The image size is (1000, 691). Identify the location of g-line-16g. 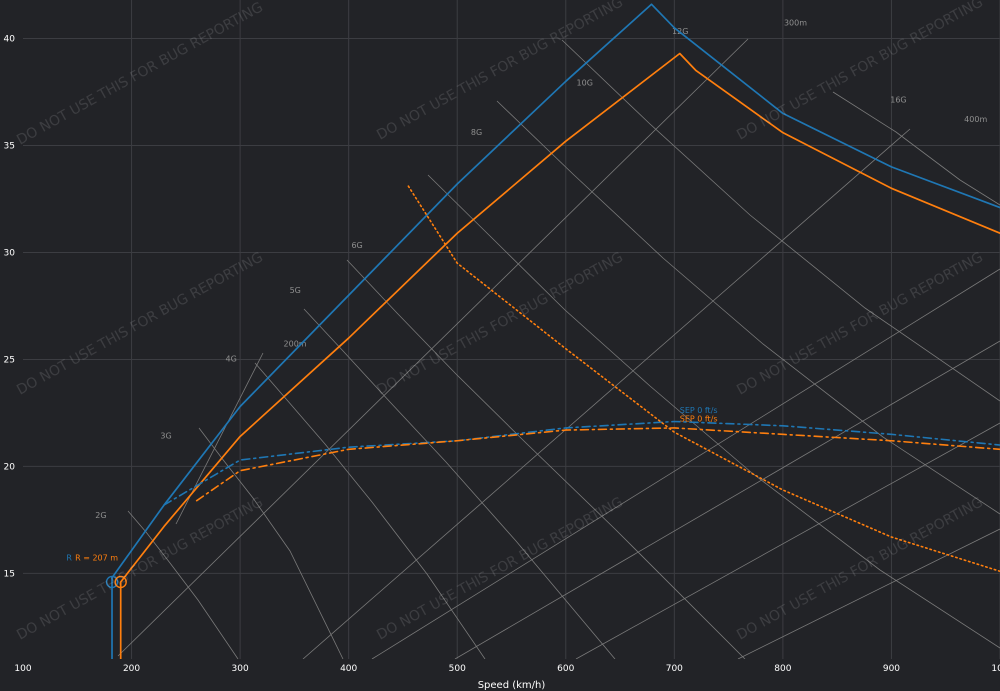
(916, 148).